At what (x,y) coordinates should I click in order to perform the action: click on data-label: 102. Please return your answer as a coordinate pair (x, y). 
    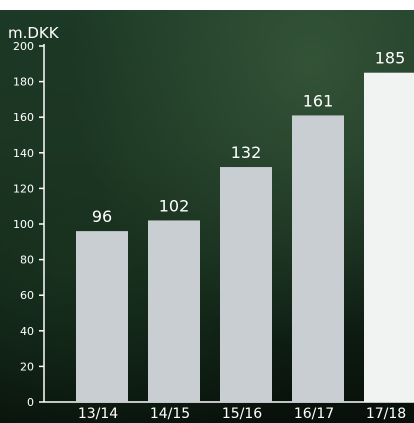
    Looking at the image, I should click on (174, 205).